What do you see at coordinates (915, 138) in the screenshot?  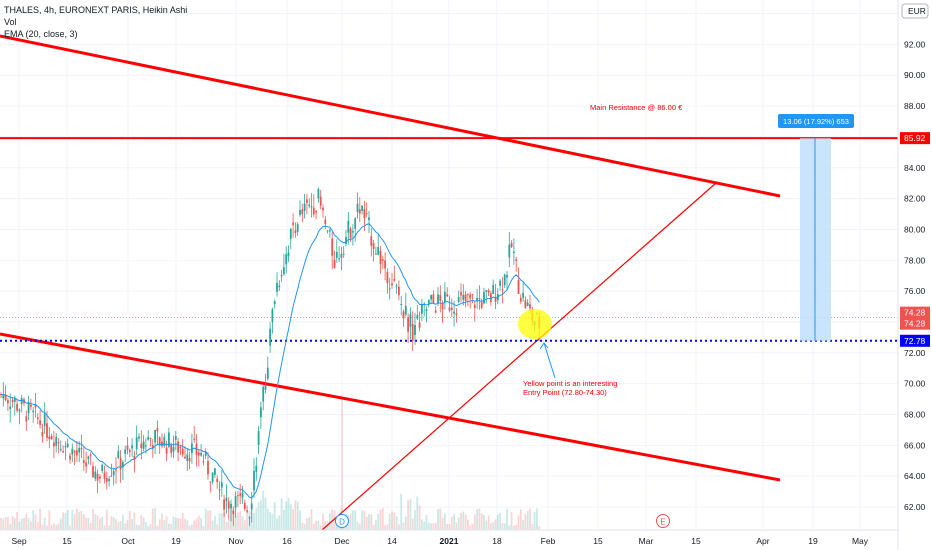 I see `price-label: 85.92` at bounding box center [915, 138].